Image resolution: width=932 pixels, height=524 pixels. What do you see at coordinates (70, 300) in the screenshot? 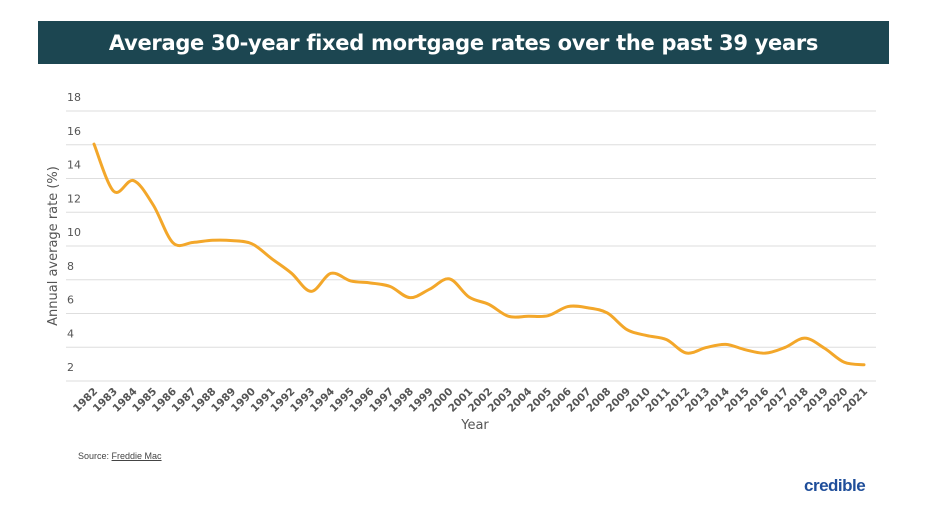
I see `y-tick-label: 6` at bounding box center [70, 300].